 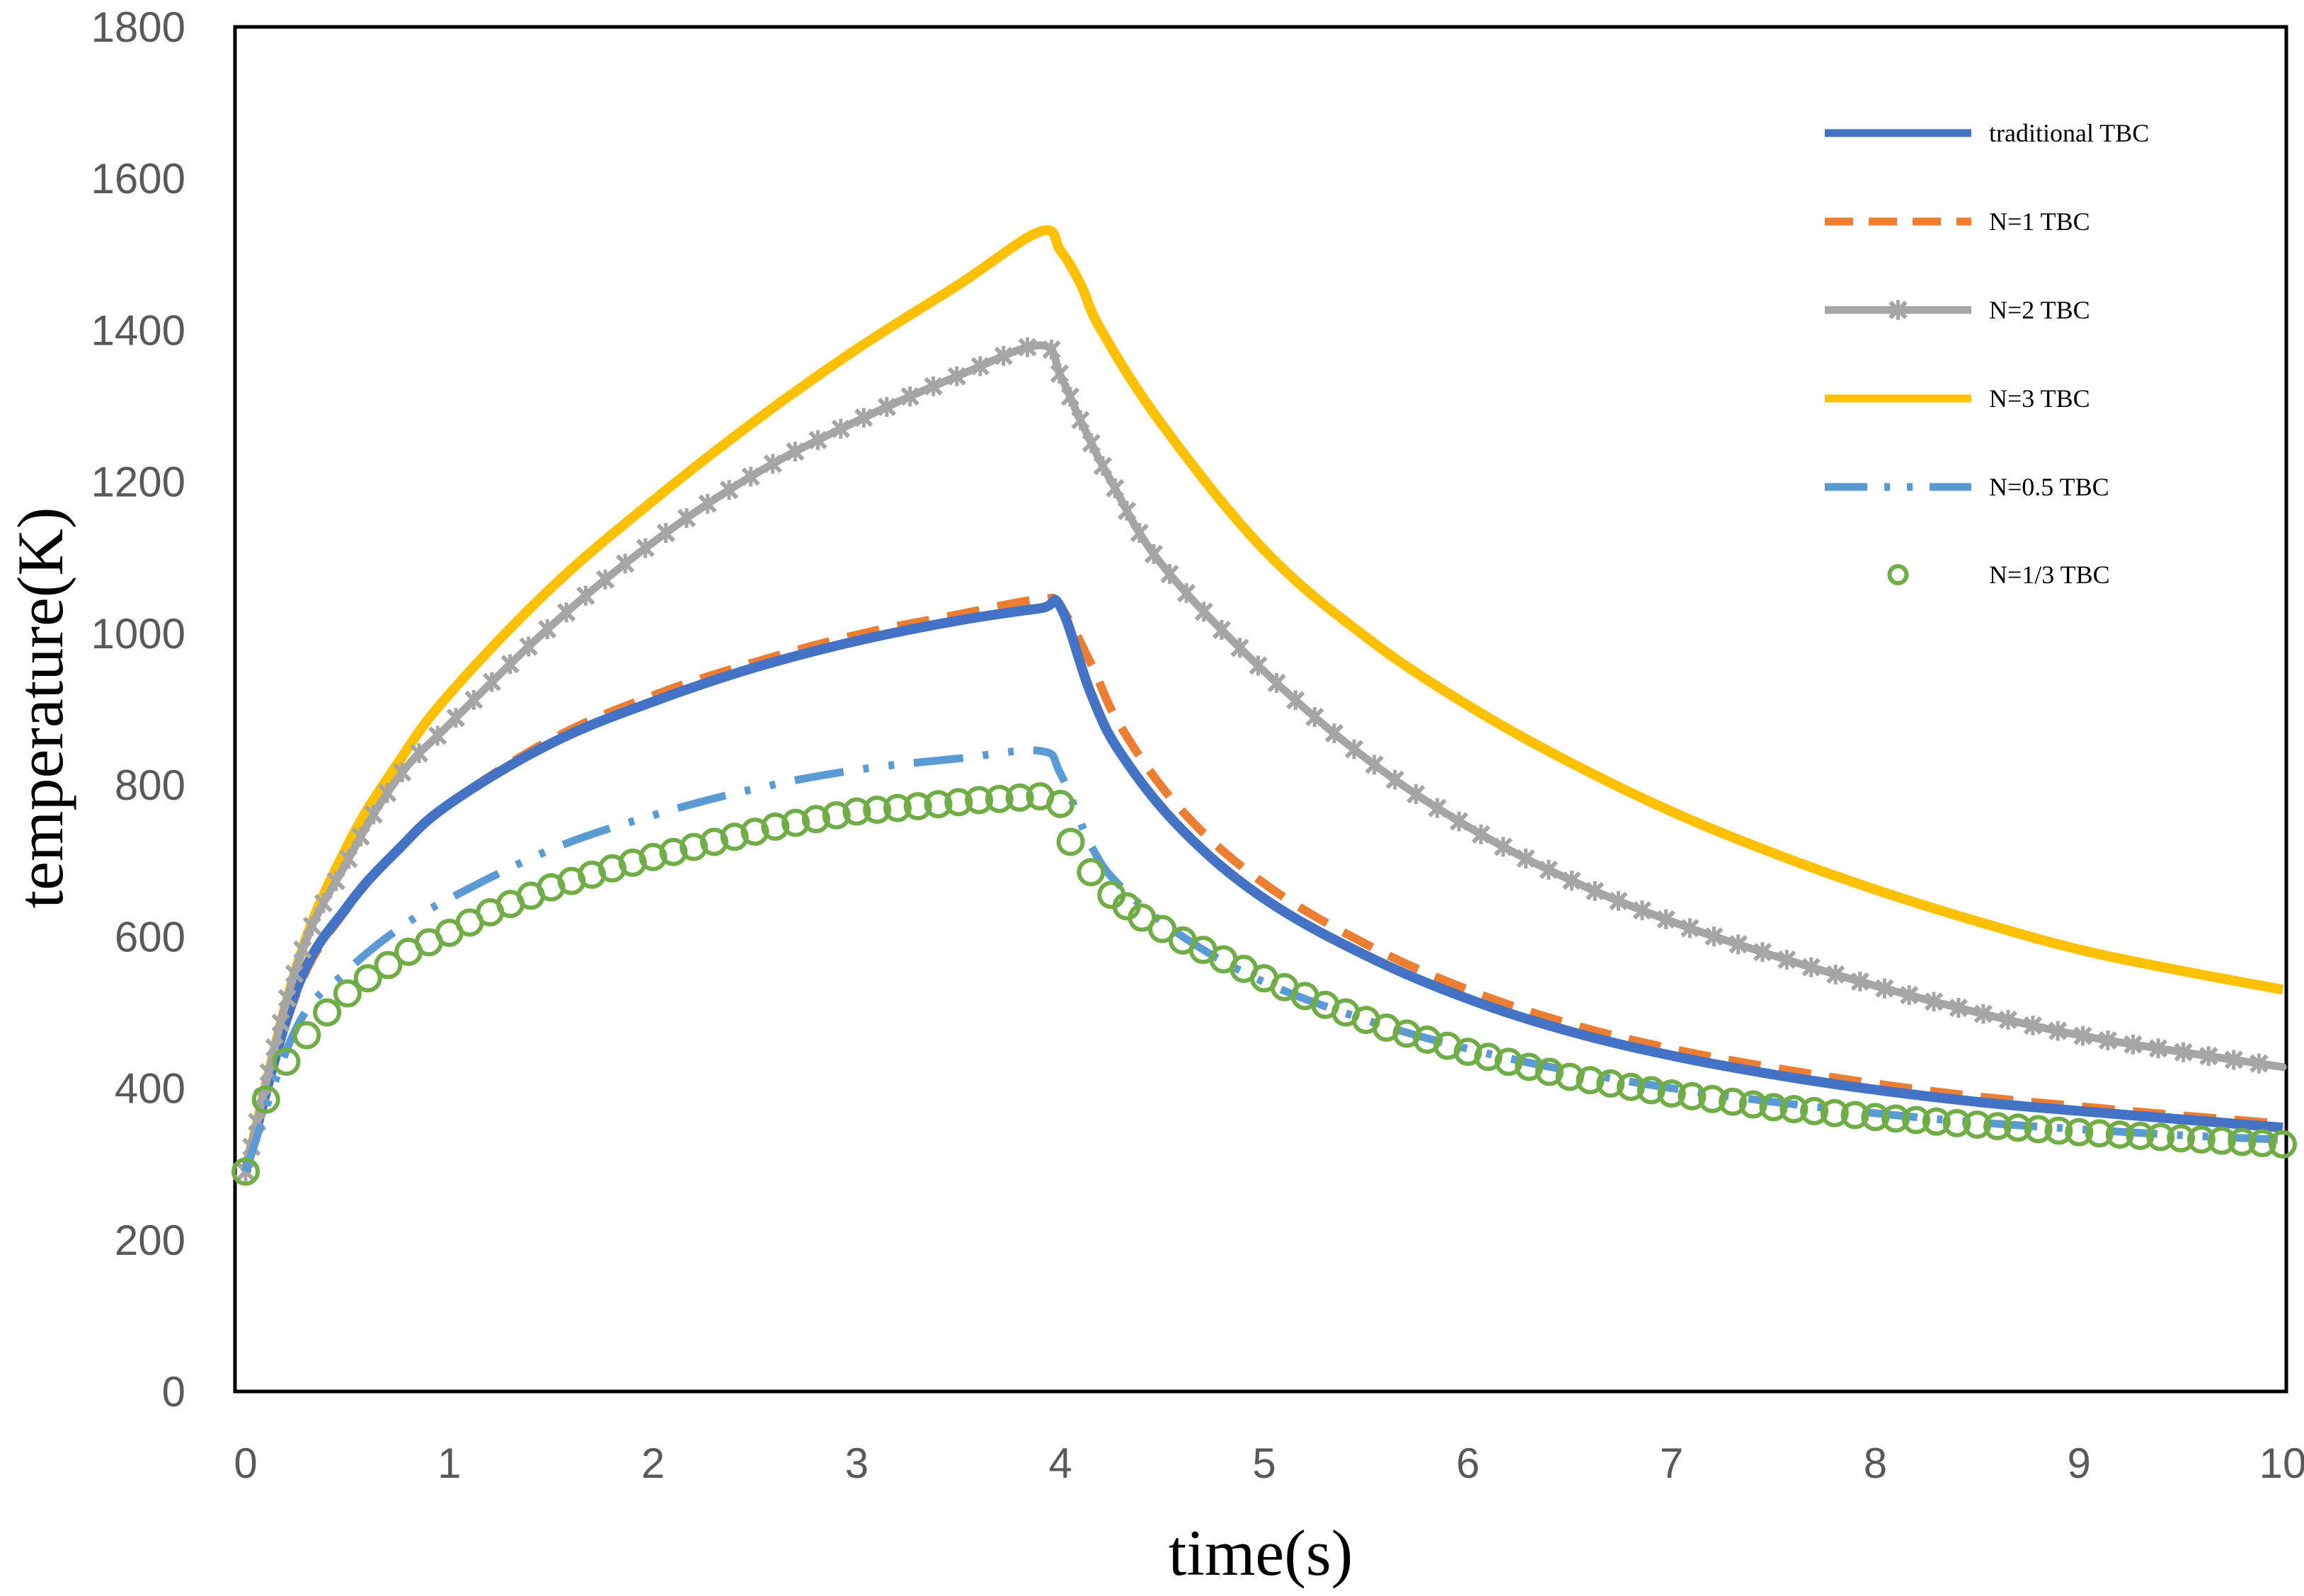 I want to click on y-tick-label: 200, so click(x=150, y=1240).